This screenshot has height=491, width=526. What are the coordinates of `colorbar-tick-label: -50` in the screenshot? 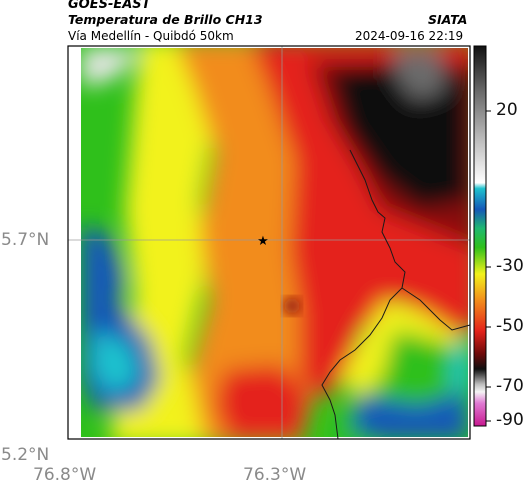 It's located at (510, 326).